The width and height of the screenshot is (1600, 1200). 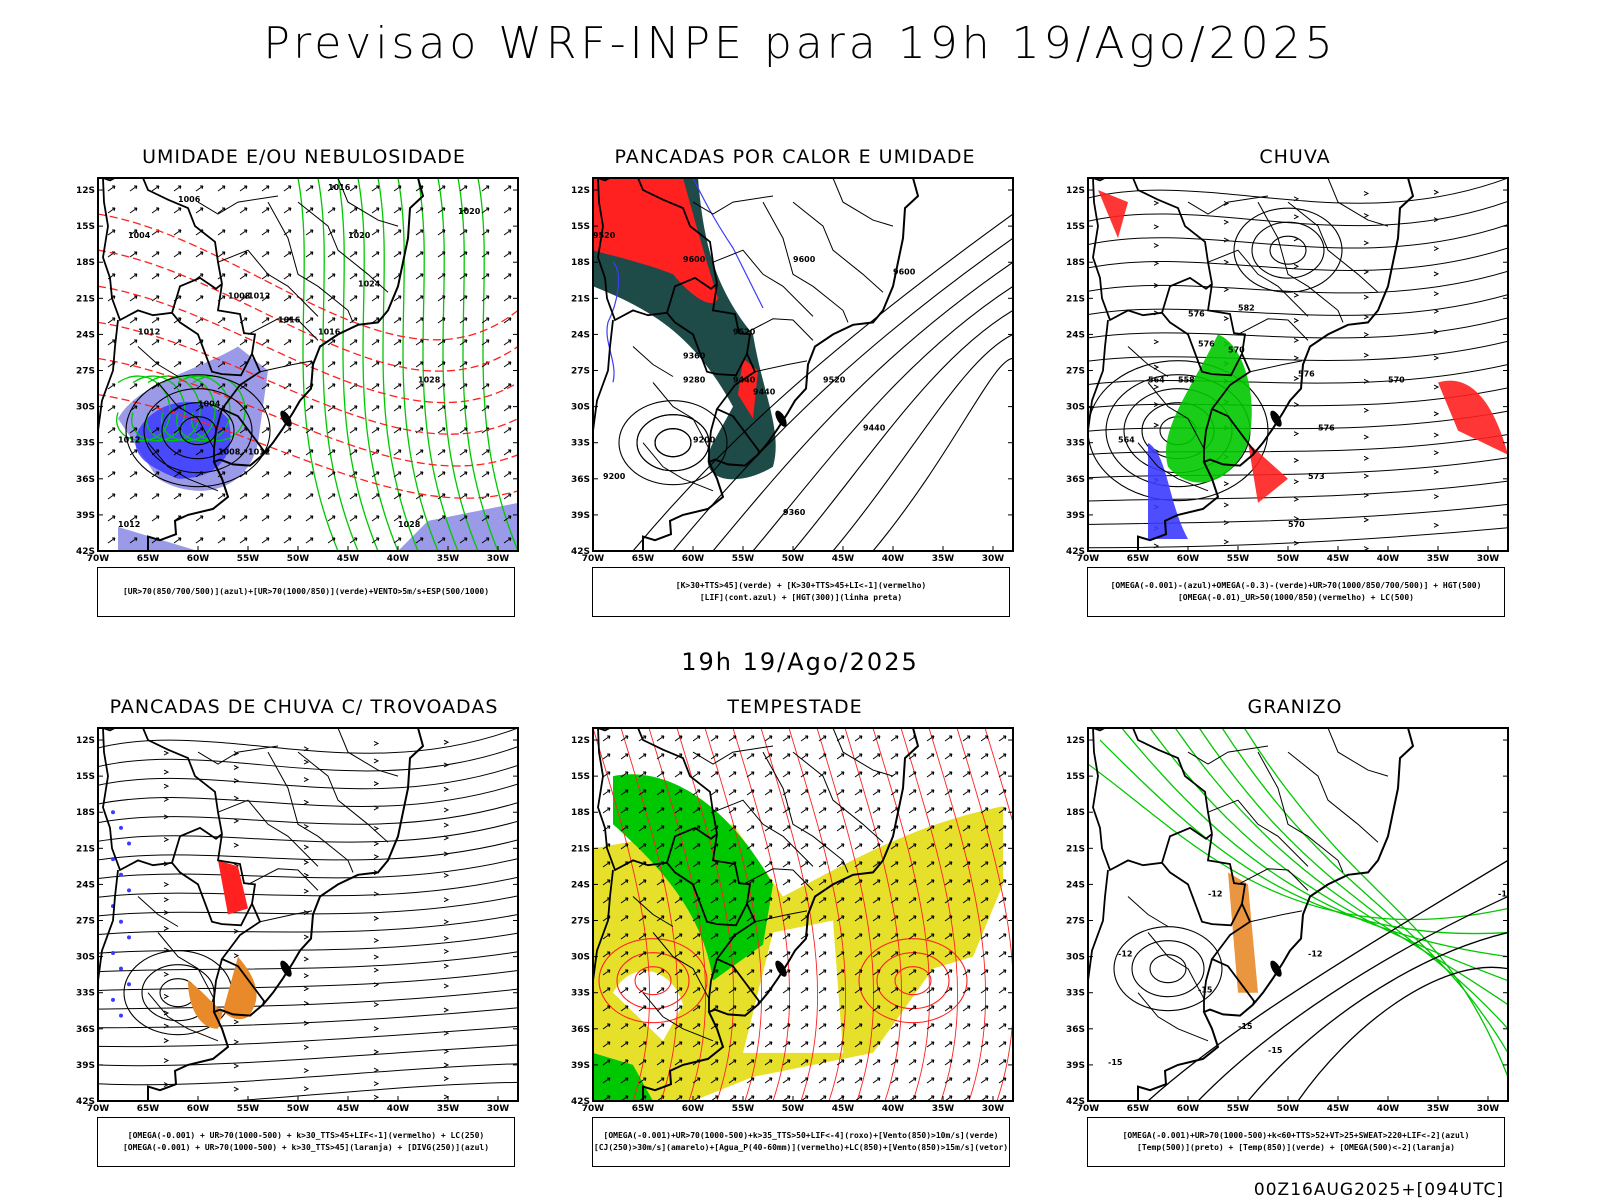 I want to click on contour-label: 9520, so click(x=604, y=235).